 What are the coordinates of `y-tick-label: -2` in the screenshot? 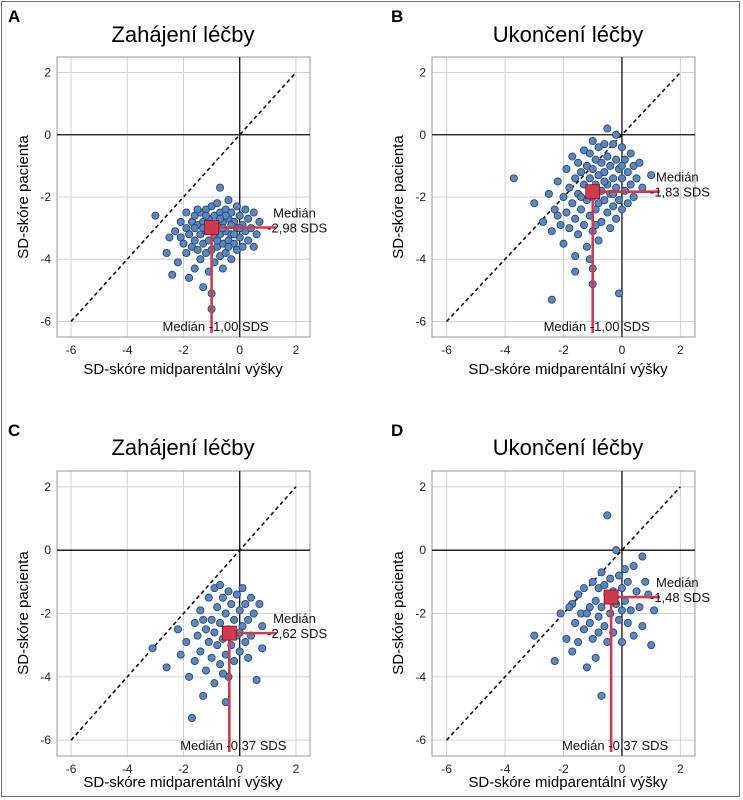 It's located at (420, 614).